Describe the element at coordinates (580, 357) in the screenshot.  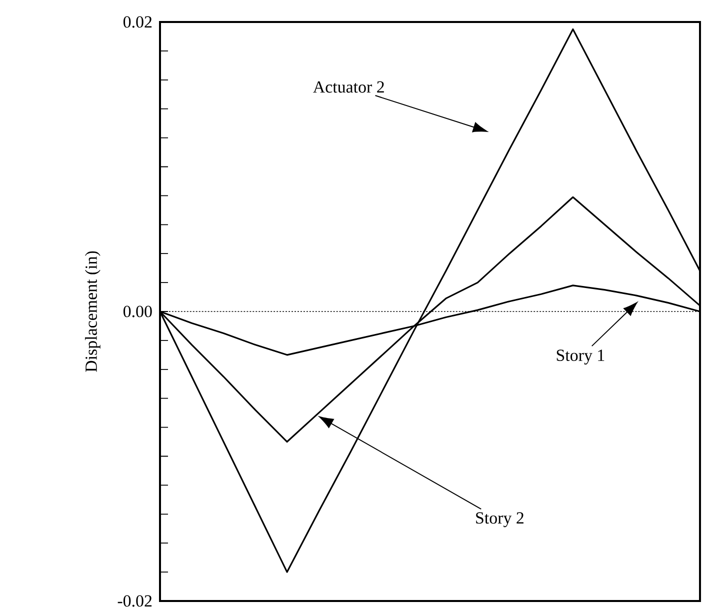
I see `annotation: Story 1` at that location.